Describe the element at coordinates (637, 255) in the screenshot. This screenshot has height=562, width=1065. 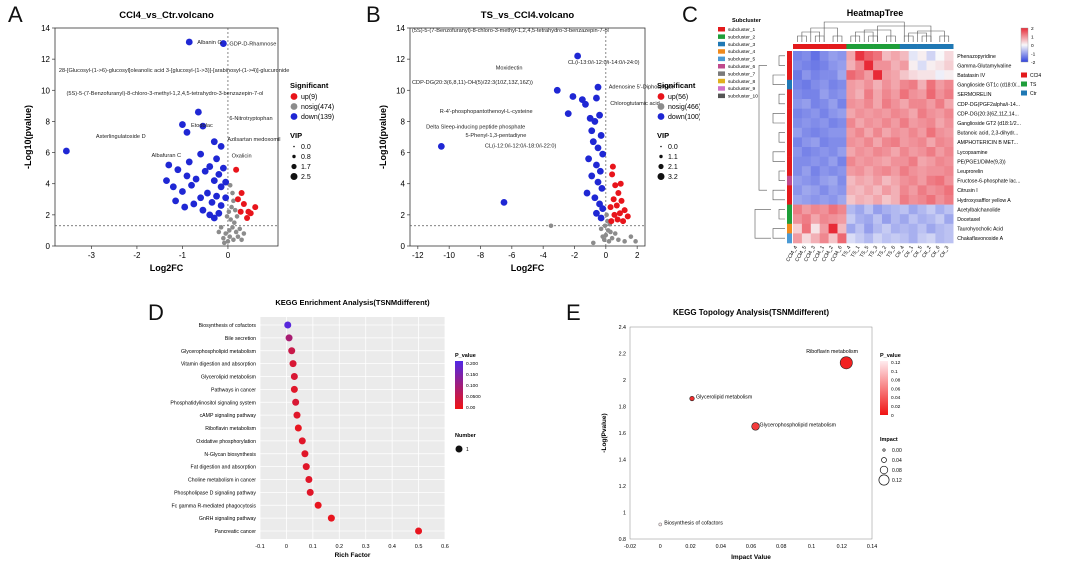
I see `x-tick-label: 2` at that location.